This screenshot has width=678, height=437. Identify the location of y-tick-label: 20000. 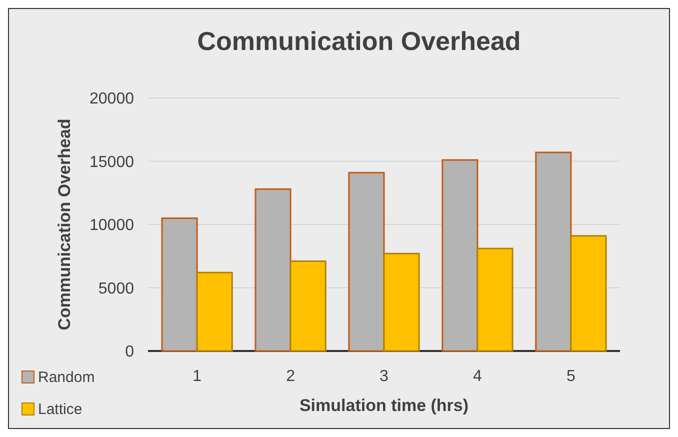
(112, 99).